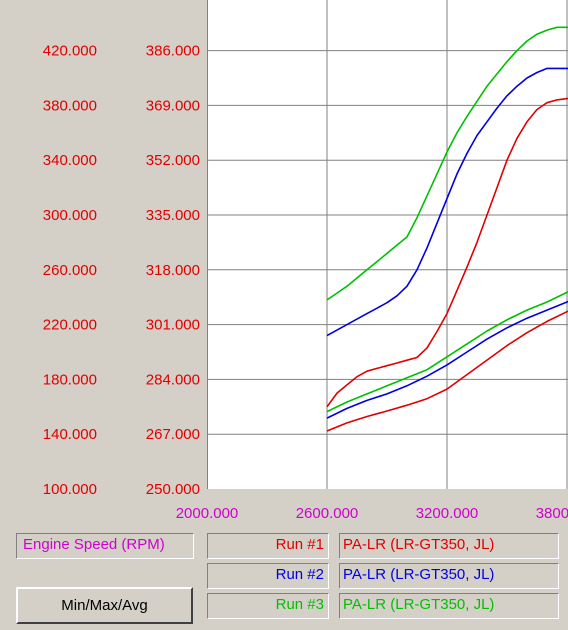  I want to click on y-tick-label-right: 284.000, so click(173, 379).